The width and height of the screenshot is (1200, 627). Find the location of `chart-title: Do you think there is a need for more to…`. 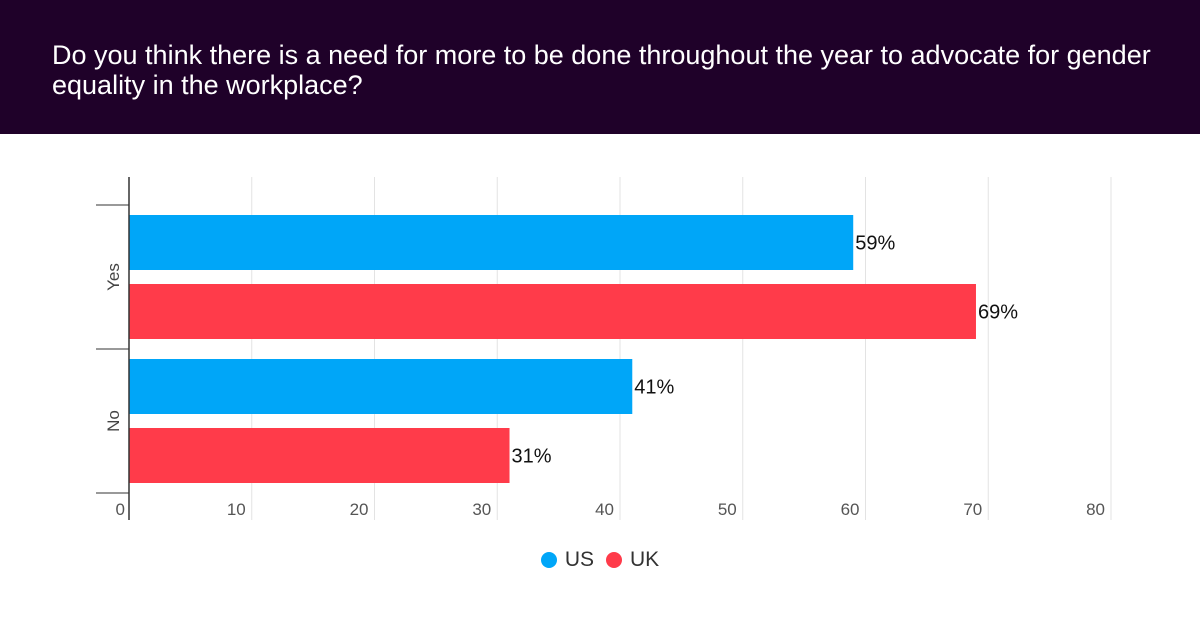

chart-title: Do you think there is a need for more to… is located at coordinates (601, 70).